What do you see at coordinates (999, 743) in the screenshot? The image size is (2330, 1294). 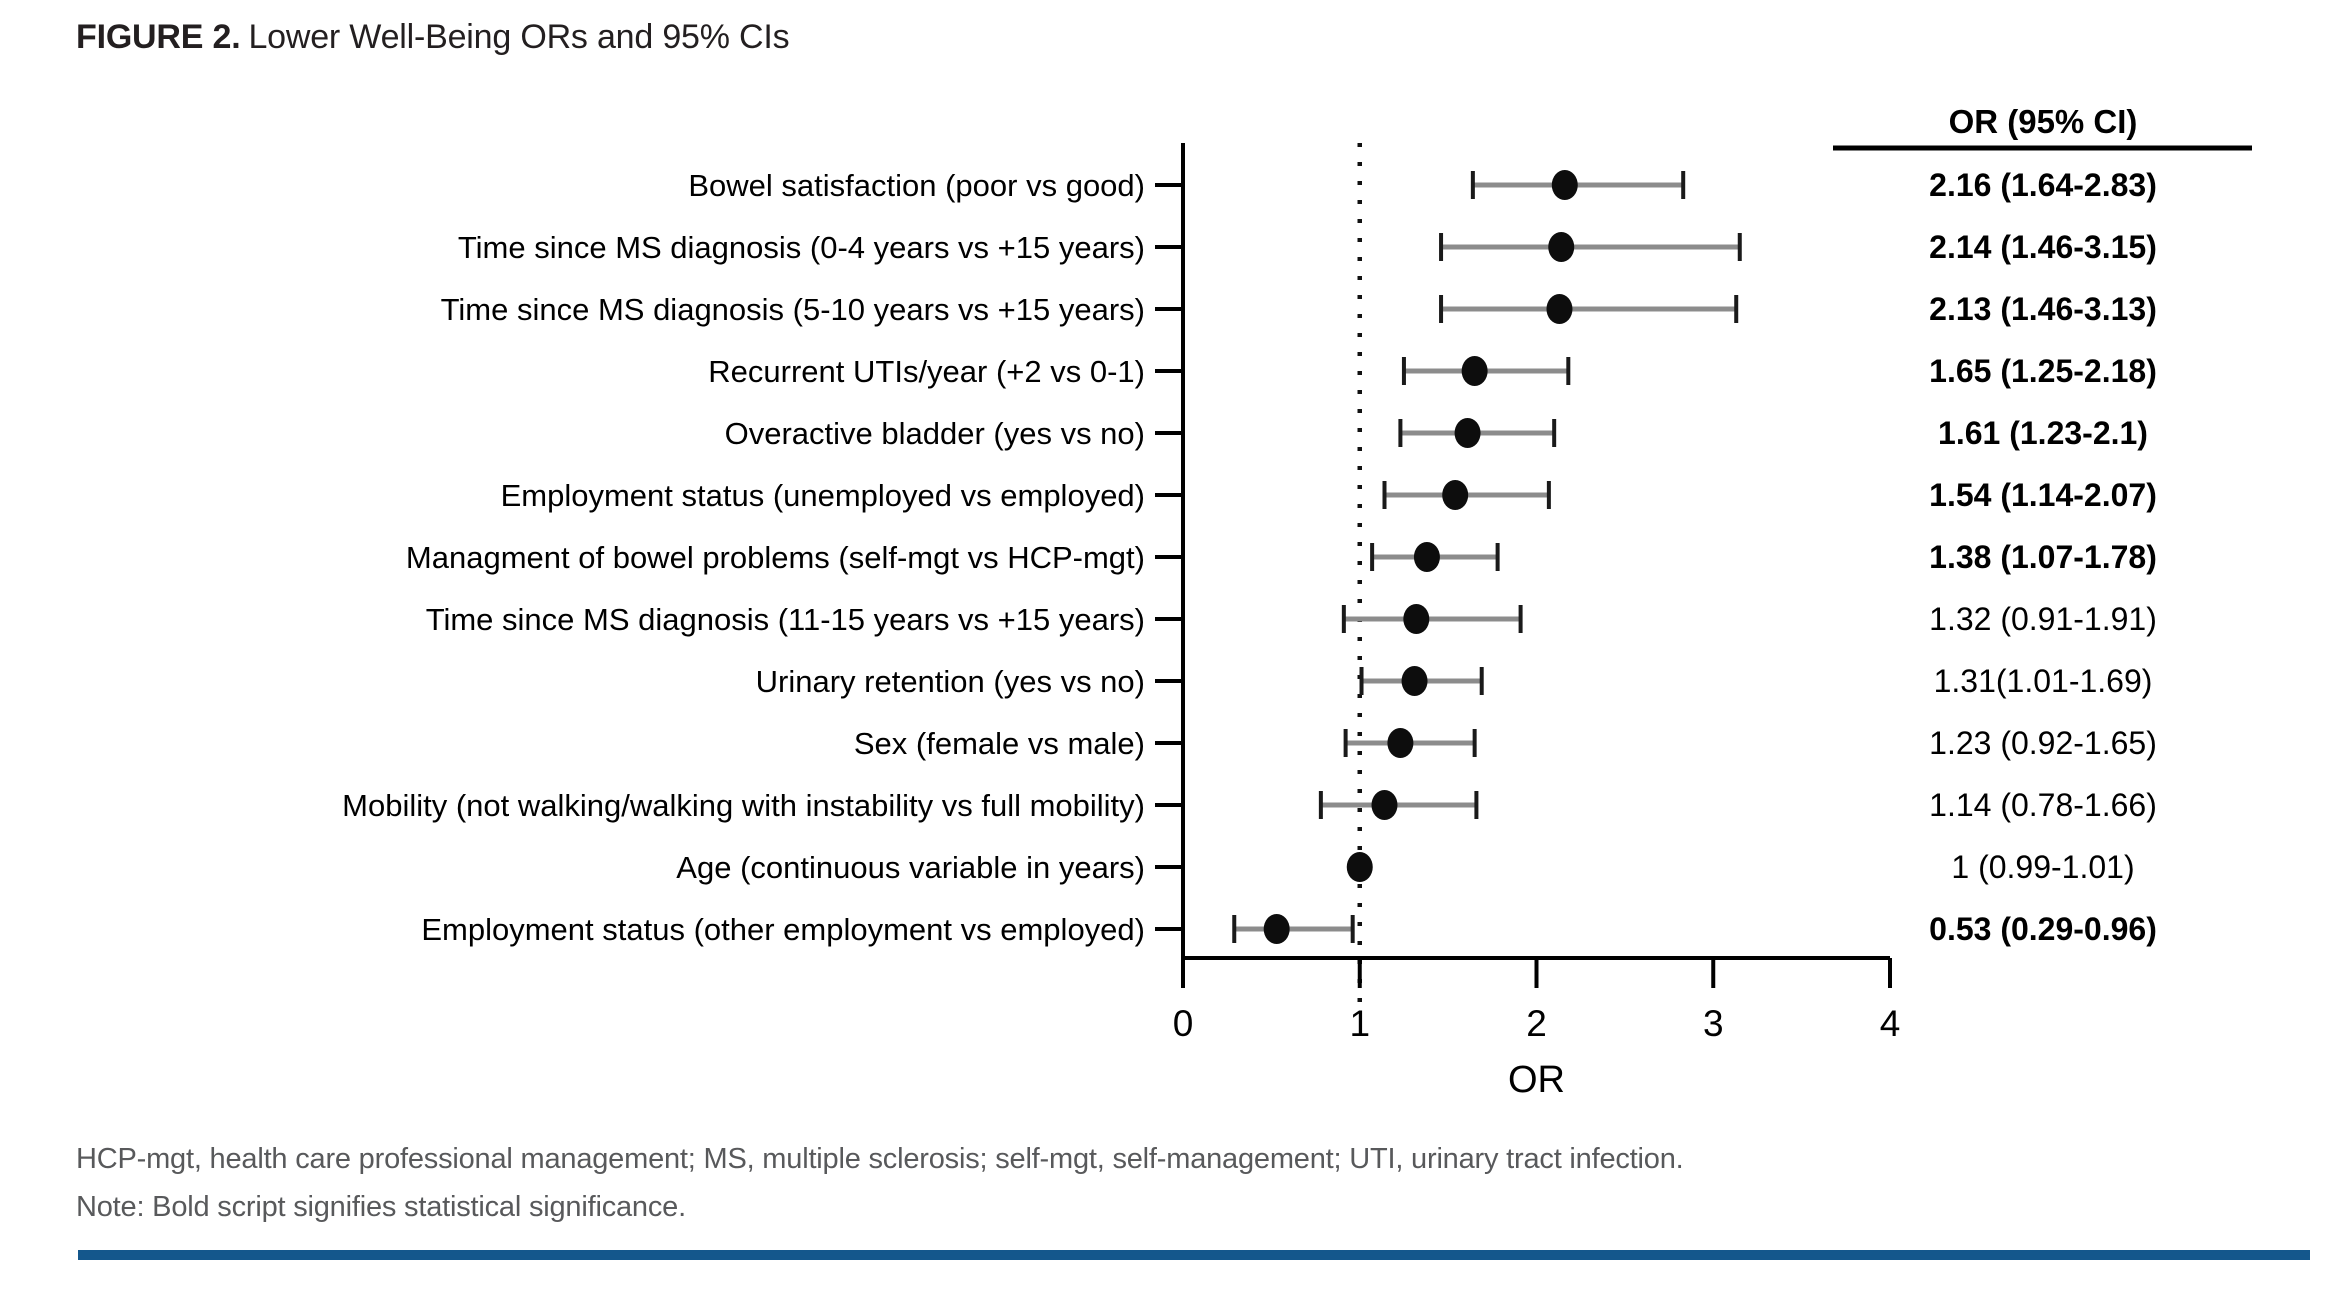 I see `row-label: Sex (female vs male)` at bounding box center [999, 743].